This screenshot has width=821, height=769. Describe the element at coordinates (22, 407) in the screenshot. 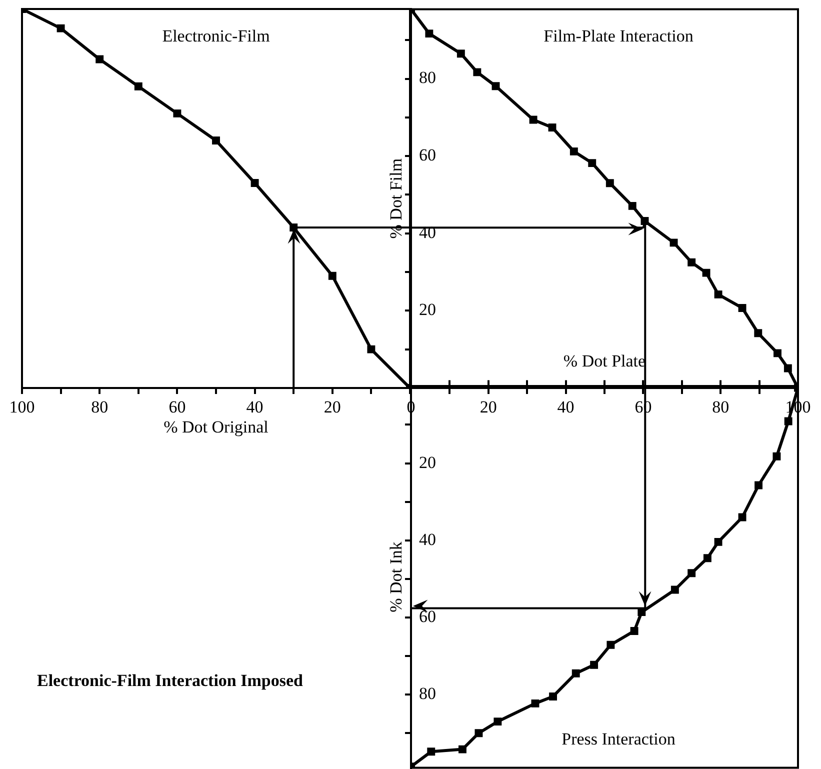

I see `x-tick-label: 100` at that location.